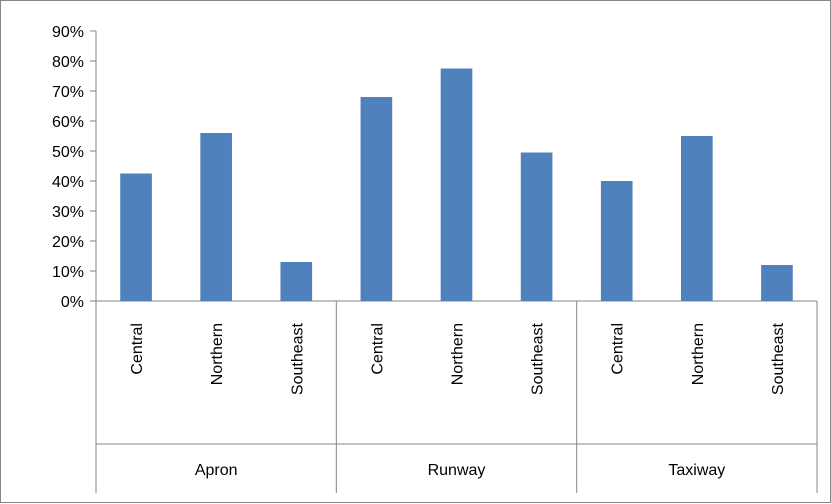  Describe the element at coordinates (376, 199) in the screenshot. I see `bar-runway-central` at that location.